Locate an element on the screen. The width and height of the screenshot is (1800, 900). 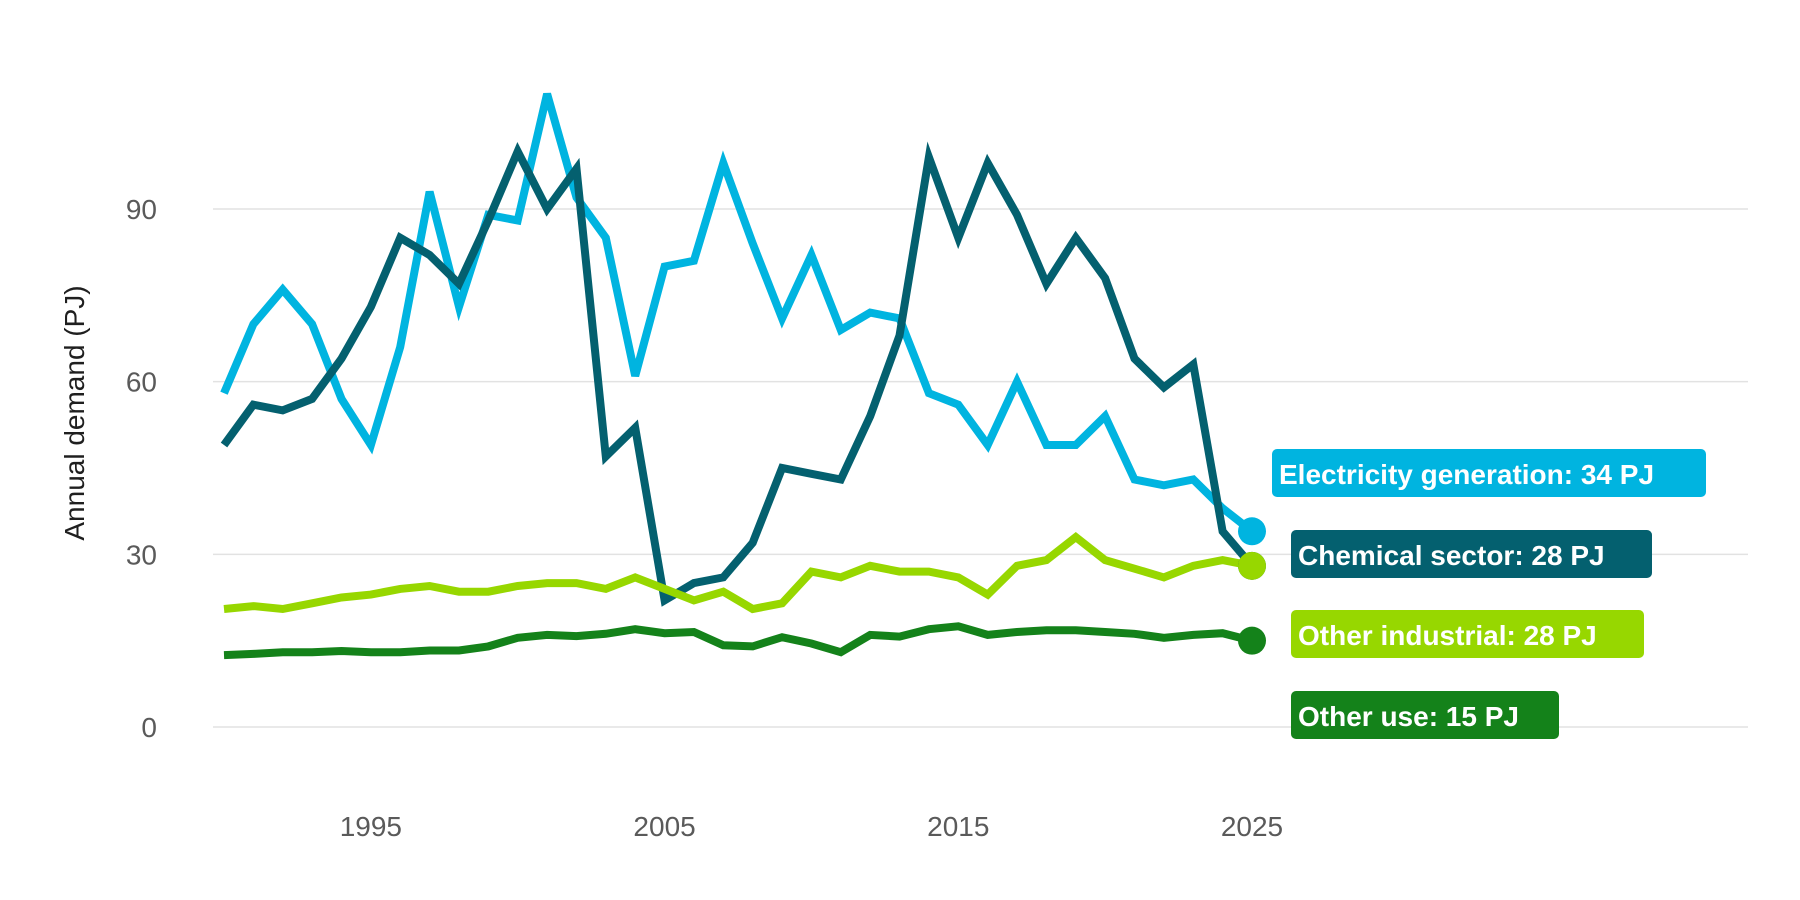
series-endpoints is located at coordinates (1252, 586).